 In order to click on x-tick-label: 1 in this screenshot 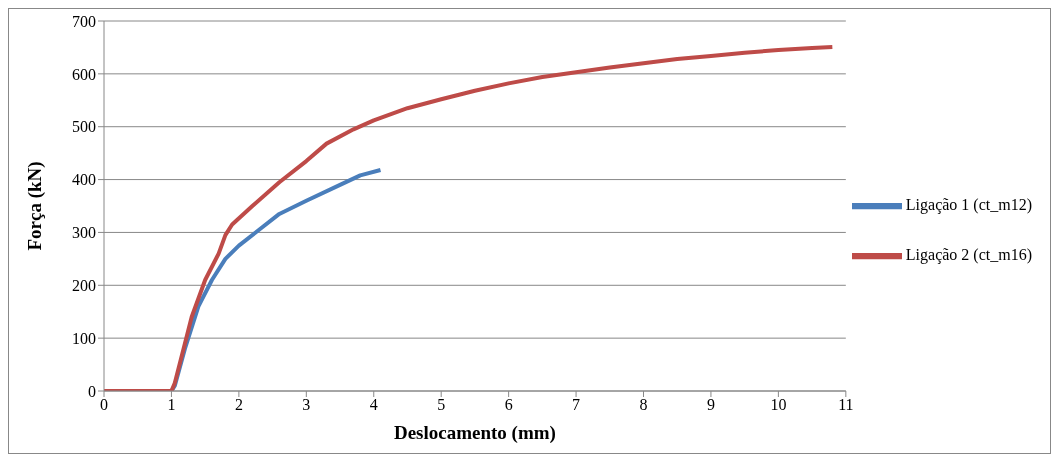, I will do `click(171, 405)`.